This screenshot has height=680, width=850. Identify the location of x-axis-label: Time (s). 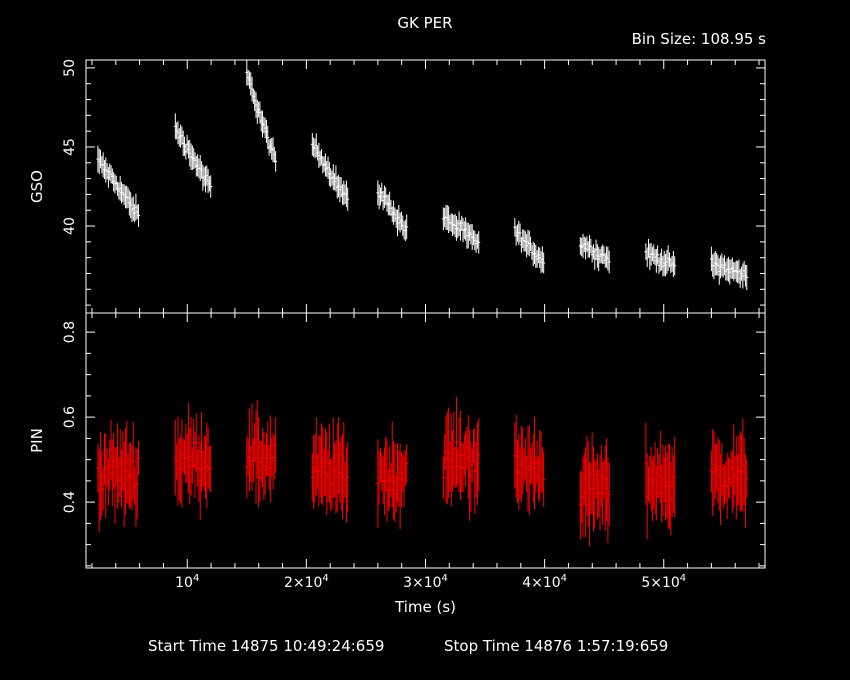
(425, 607).